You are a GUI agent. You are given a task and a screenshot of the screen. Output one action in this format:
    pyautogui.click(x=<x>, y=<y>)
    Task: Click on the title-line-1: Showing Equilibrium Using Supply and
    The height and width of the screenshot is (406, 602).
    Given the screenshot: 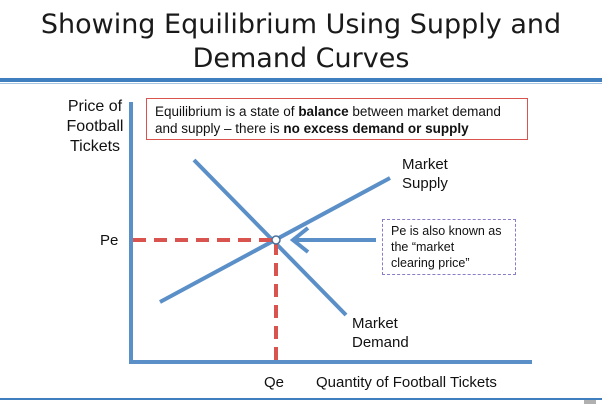 What is the action you would take?
    pyautogui.click(x=301, y=24)
    